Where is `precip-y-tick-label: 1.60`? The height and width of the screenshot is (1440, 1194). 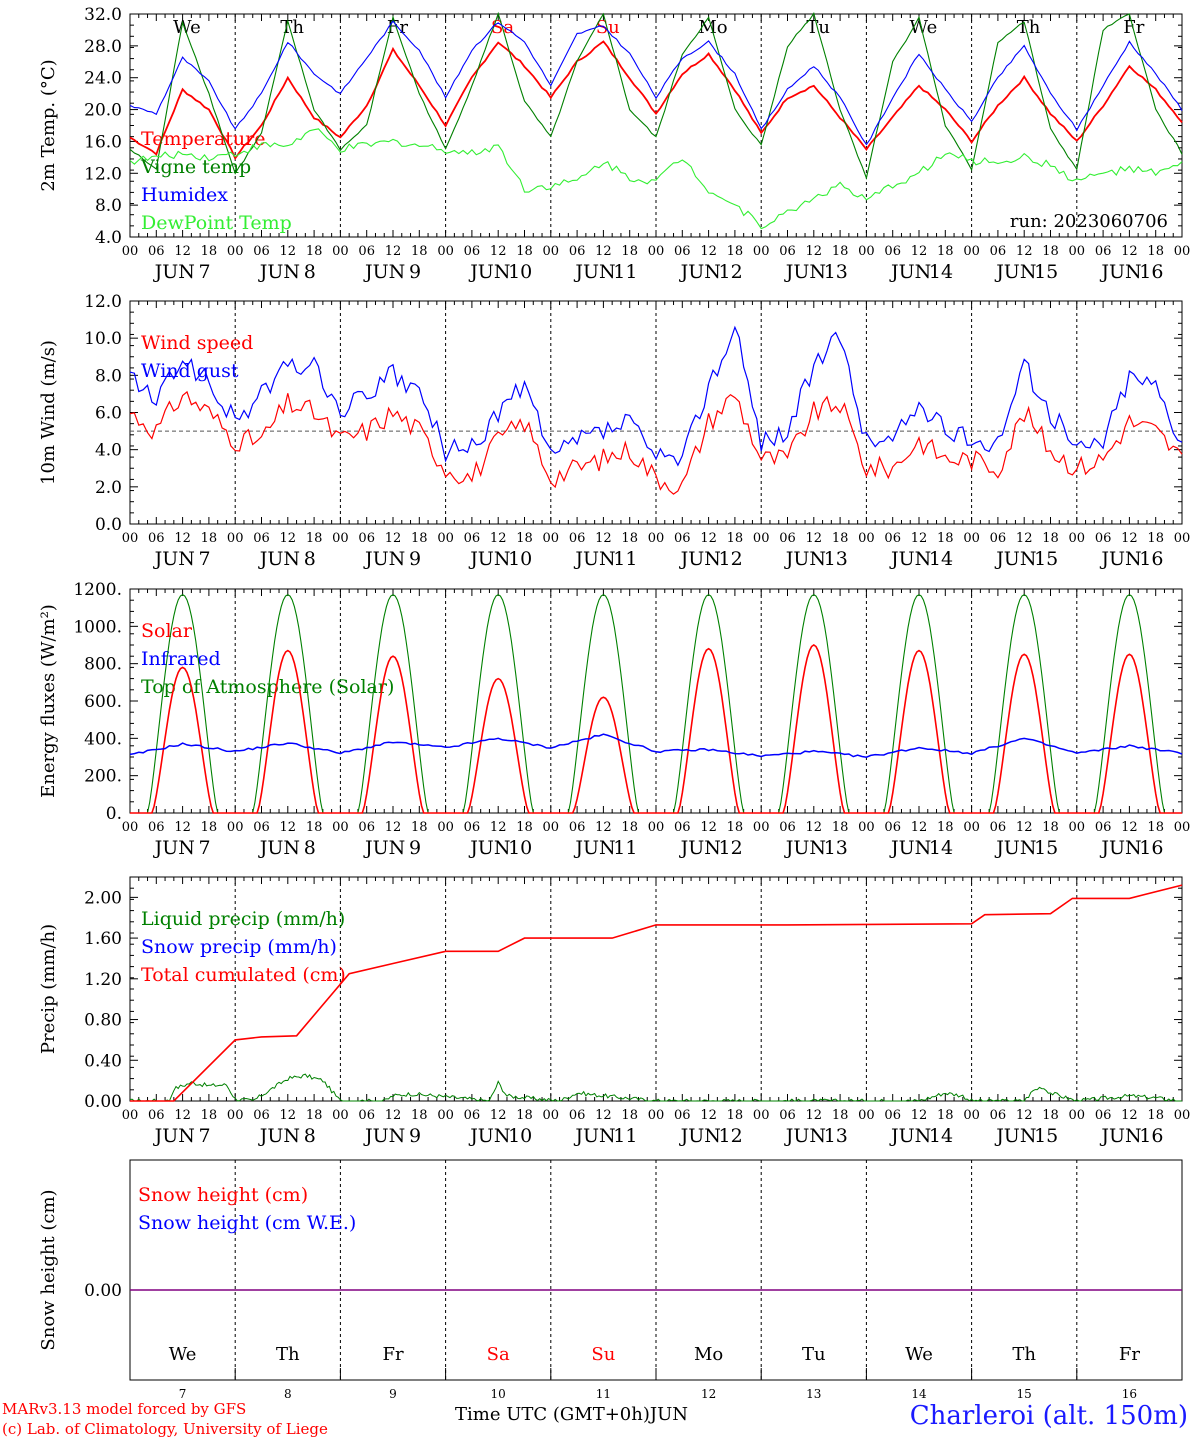 precip-y-tick-label: 1.60 is located at coordinates (103, 939).